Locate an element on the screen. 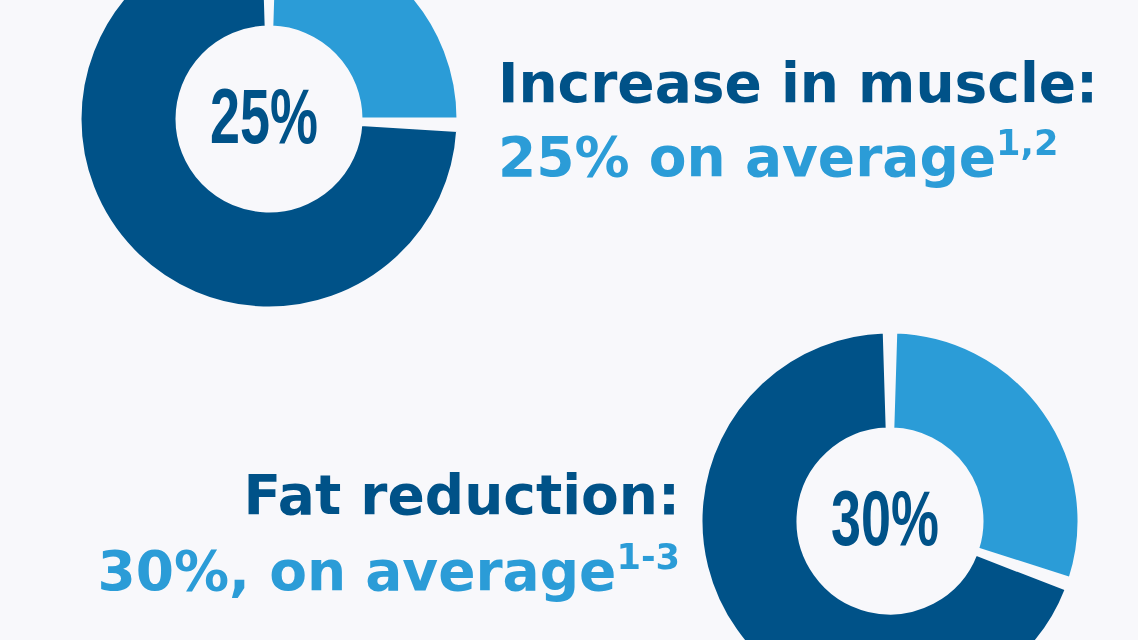 This screenshot has height=640, width=1138. text: 30%, on average$^{1-3}$ is located at coordinates (388, 569).